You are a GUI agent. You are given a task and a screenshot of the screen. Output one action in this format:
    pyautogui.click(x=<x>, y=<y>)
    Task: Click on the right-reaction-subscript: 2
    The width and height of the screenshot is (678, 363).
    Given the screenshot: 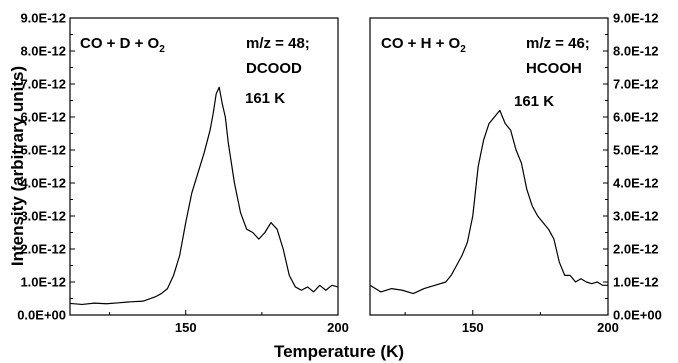 What is the action you would take?
    pyautogui.click(x=463, y=49)
    